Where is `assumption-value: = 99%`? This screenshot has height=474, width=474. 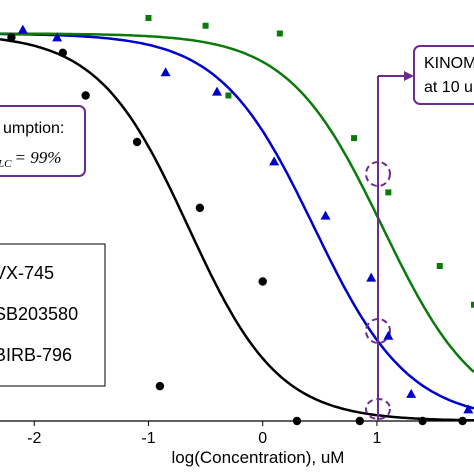
assumption-value: = 99% is located at coordinates (37, 157).